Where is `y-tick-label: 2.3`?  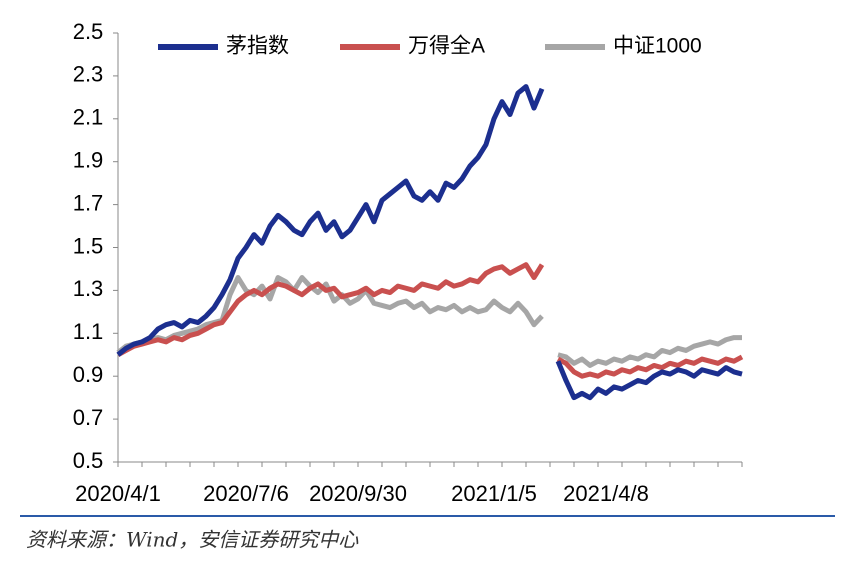
y-tick-label: 2.3 is located at coordinates (88, 74).